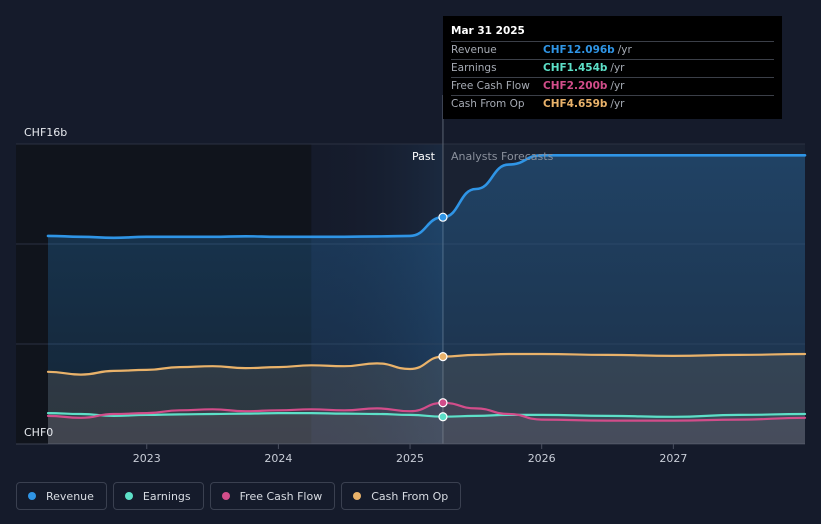  I want to click on legend-label: Free Cash Flow, so click(281, 496).